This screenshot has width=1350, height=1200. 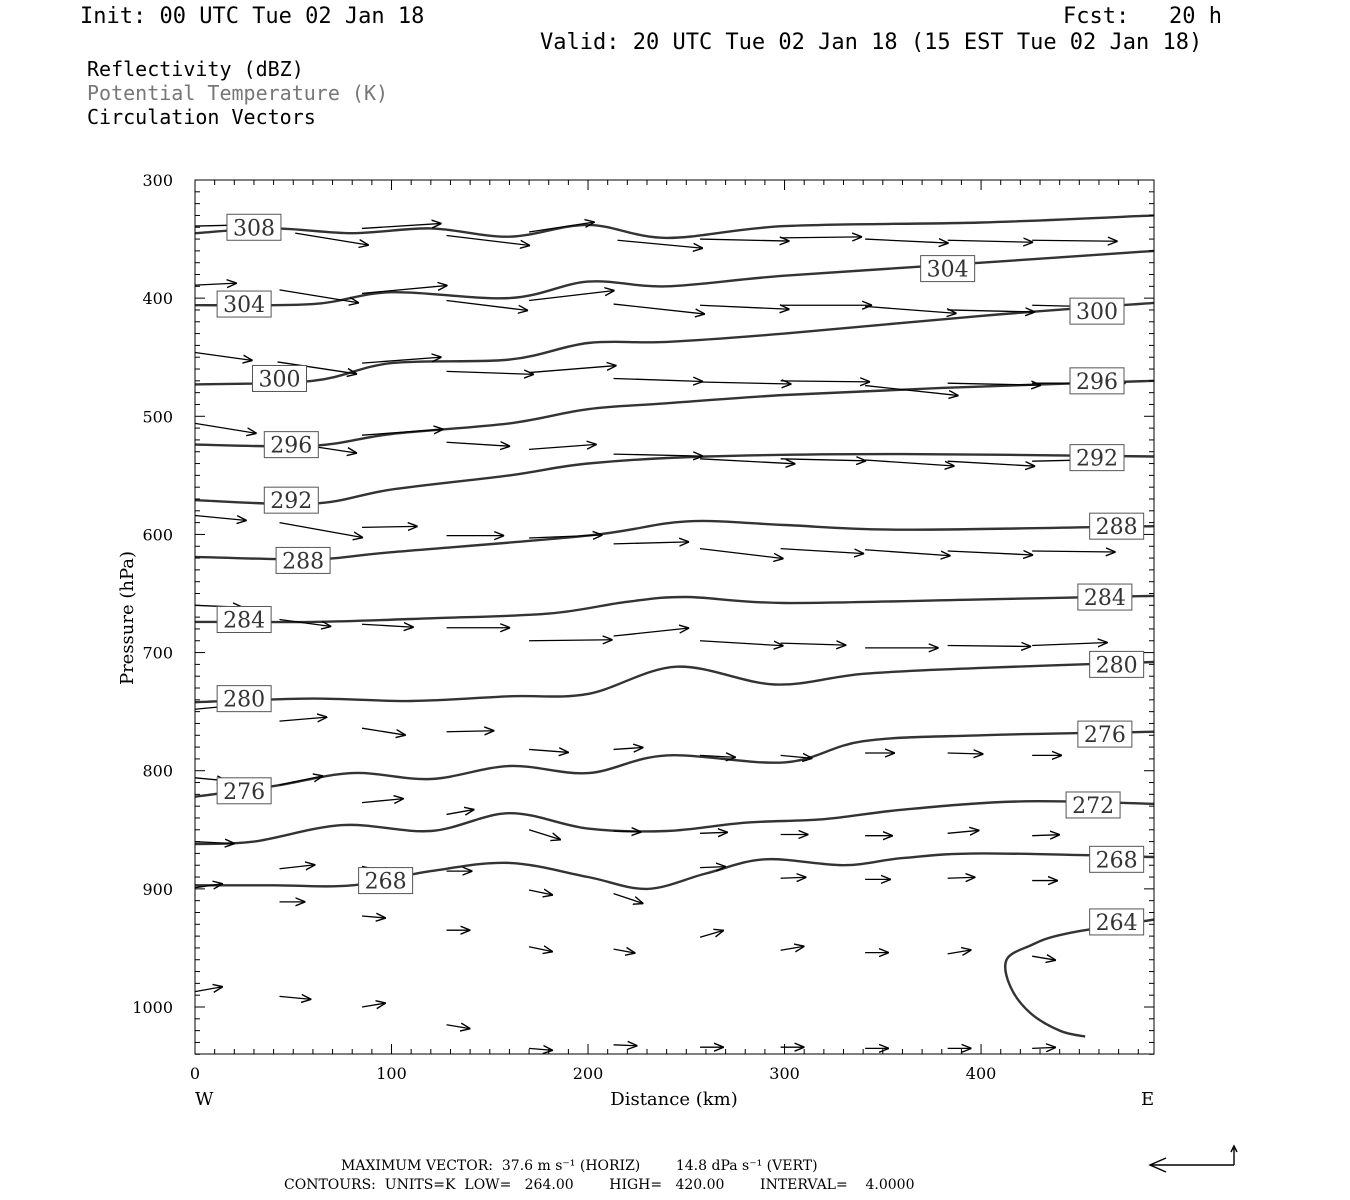 I want to click on y-tick-label: 300, so click(x=157, y=180).